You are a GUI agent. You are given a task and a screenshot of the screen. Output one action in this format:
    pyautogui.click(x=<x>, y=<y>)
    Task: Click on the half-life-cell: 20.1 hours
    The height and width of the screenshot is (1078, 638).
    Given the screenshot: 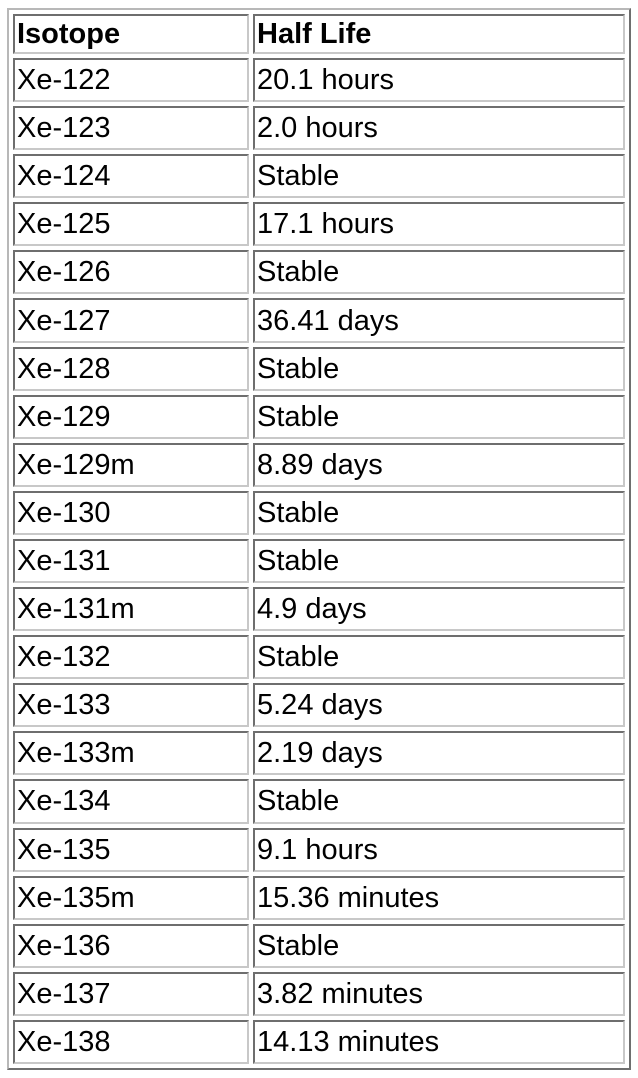 What is the action you would take?
    pyautogui.click(x=439, y=80)
    